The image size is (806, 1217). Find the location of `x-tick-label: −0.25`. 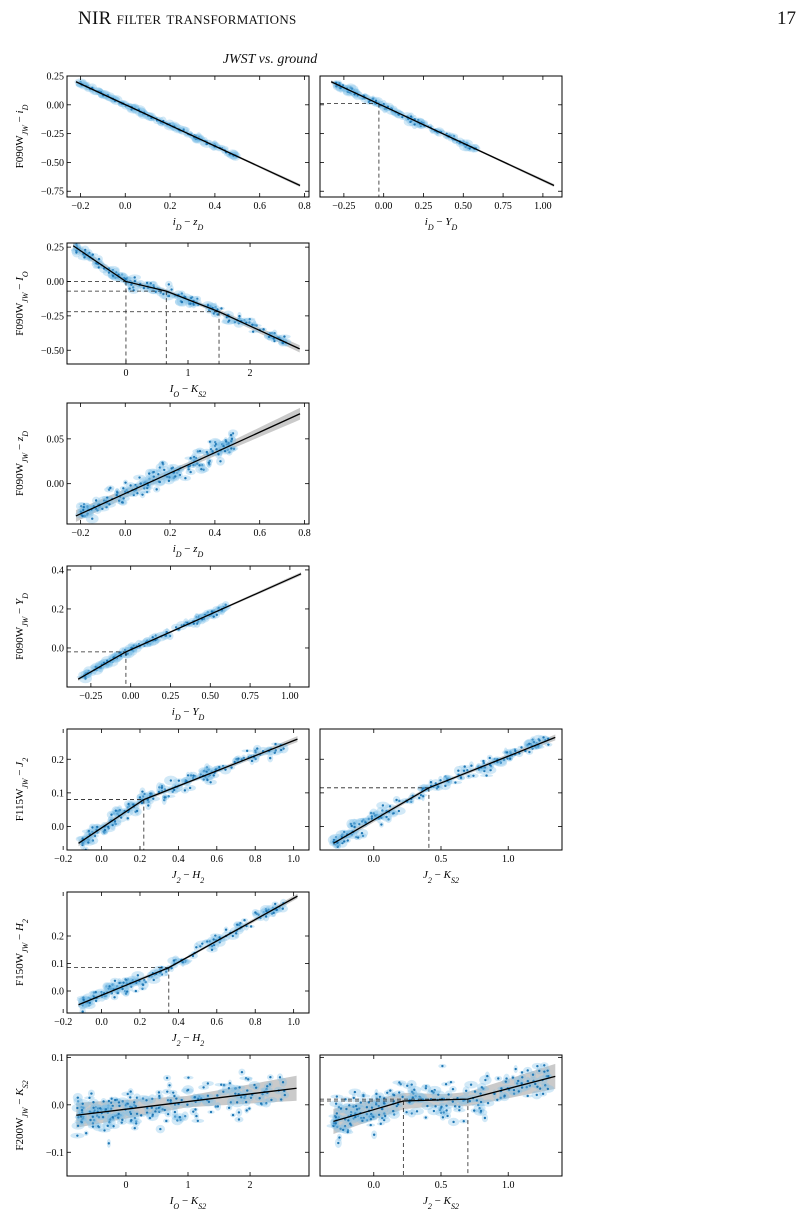

x-tick-label: −0.25 is located at coordinates (343, 206).